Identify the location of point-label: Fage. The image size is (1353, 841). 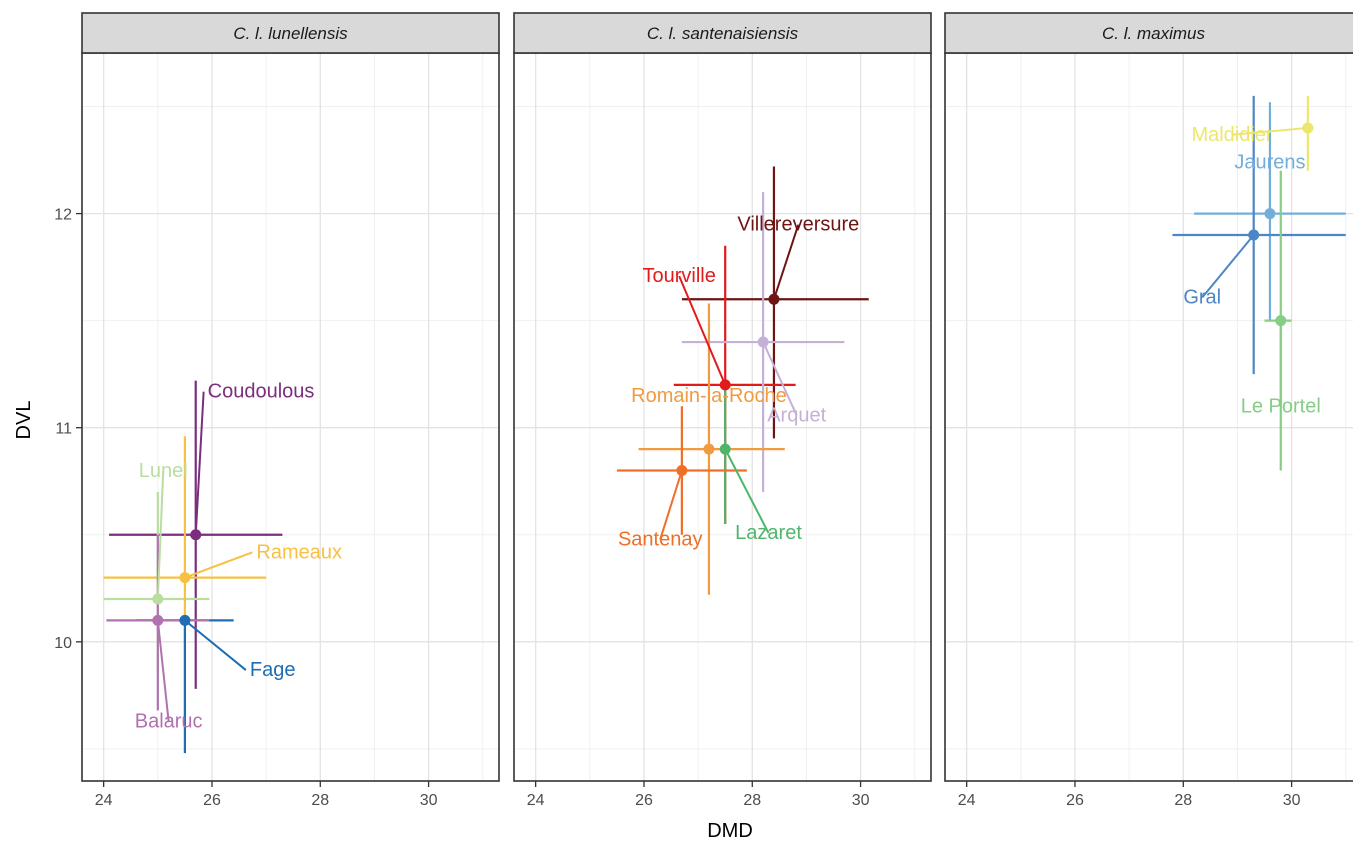
(273, 670).